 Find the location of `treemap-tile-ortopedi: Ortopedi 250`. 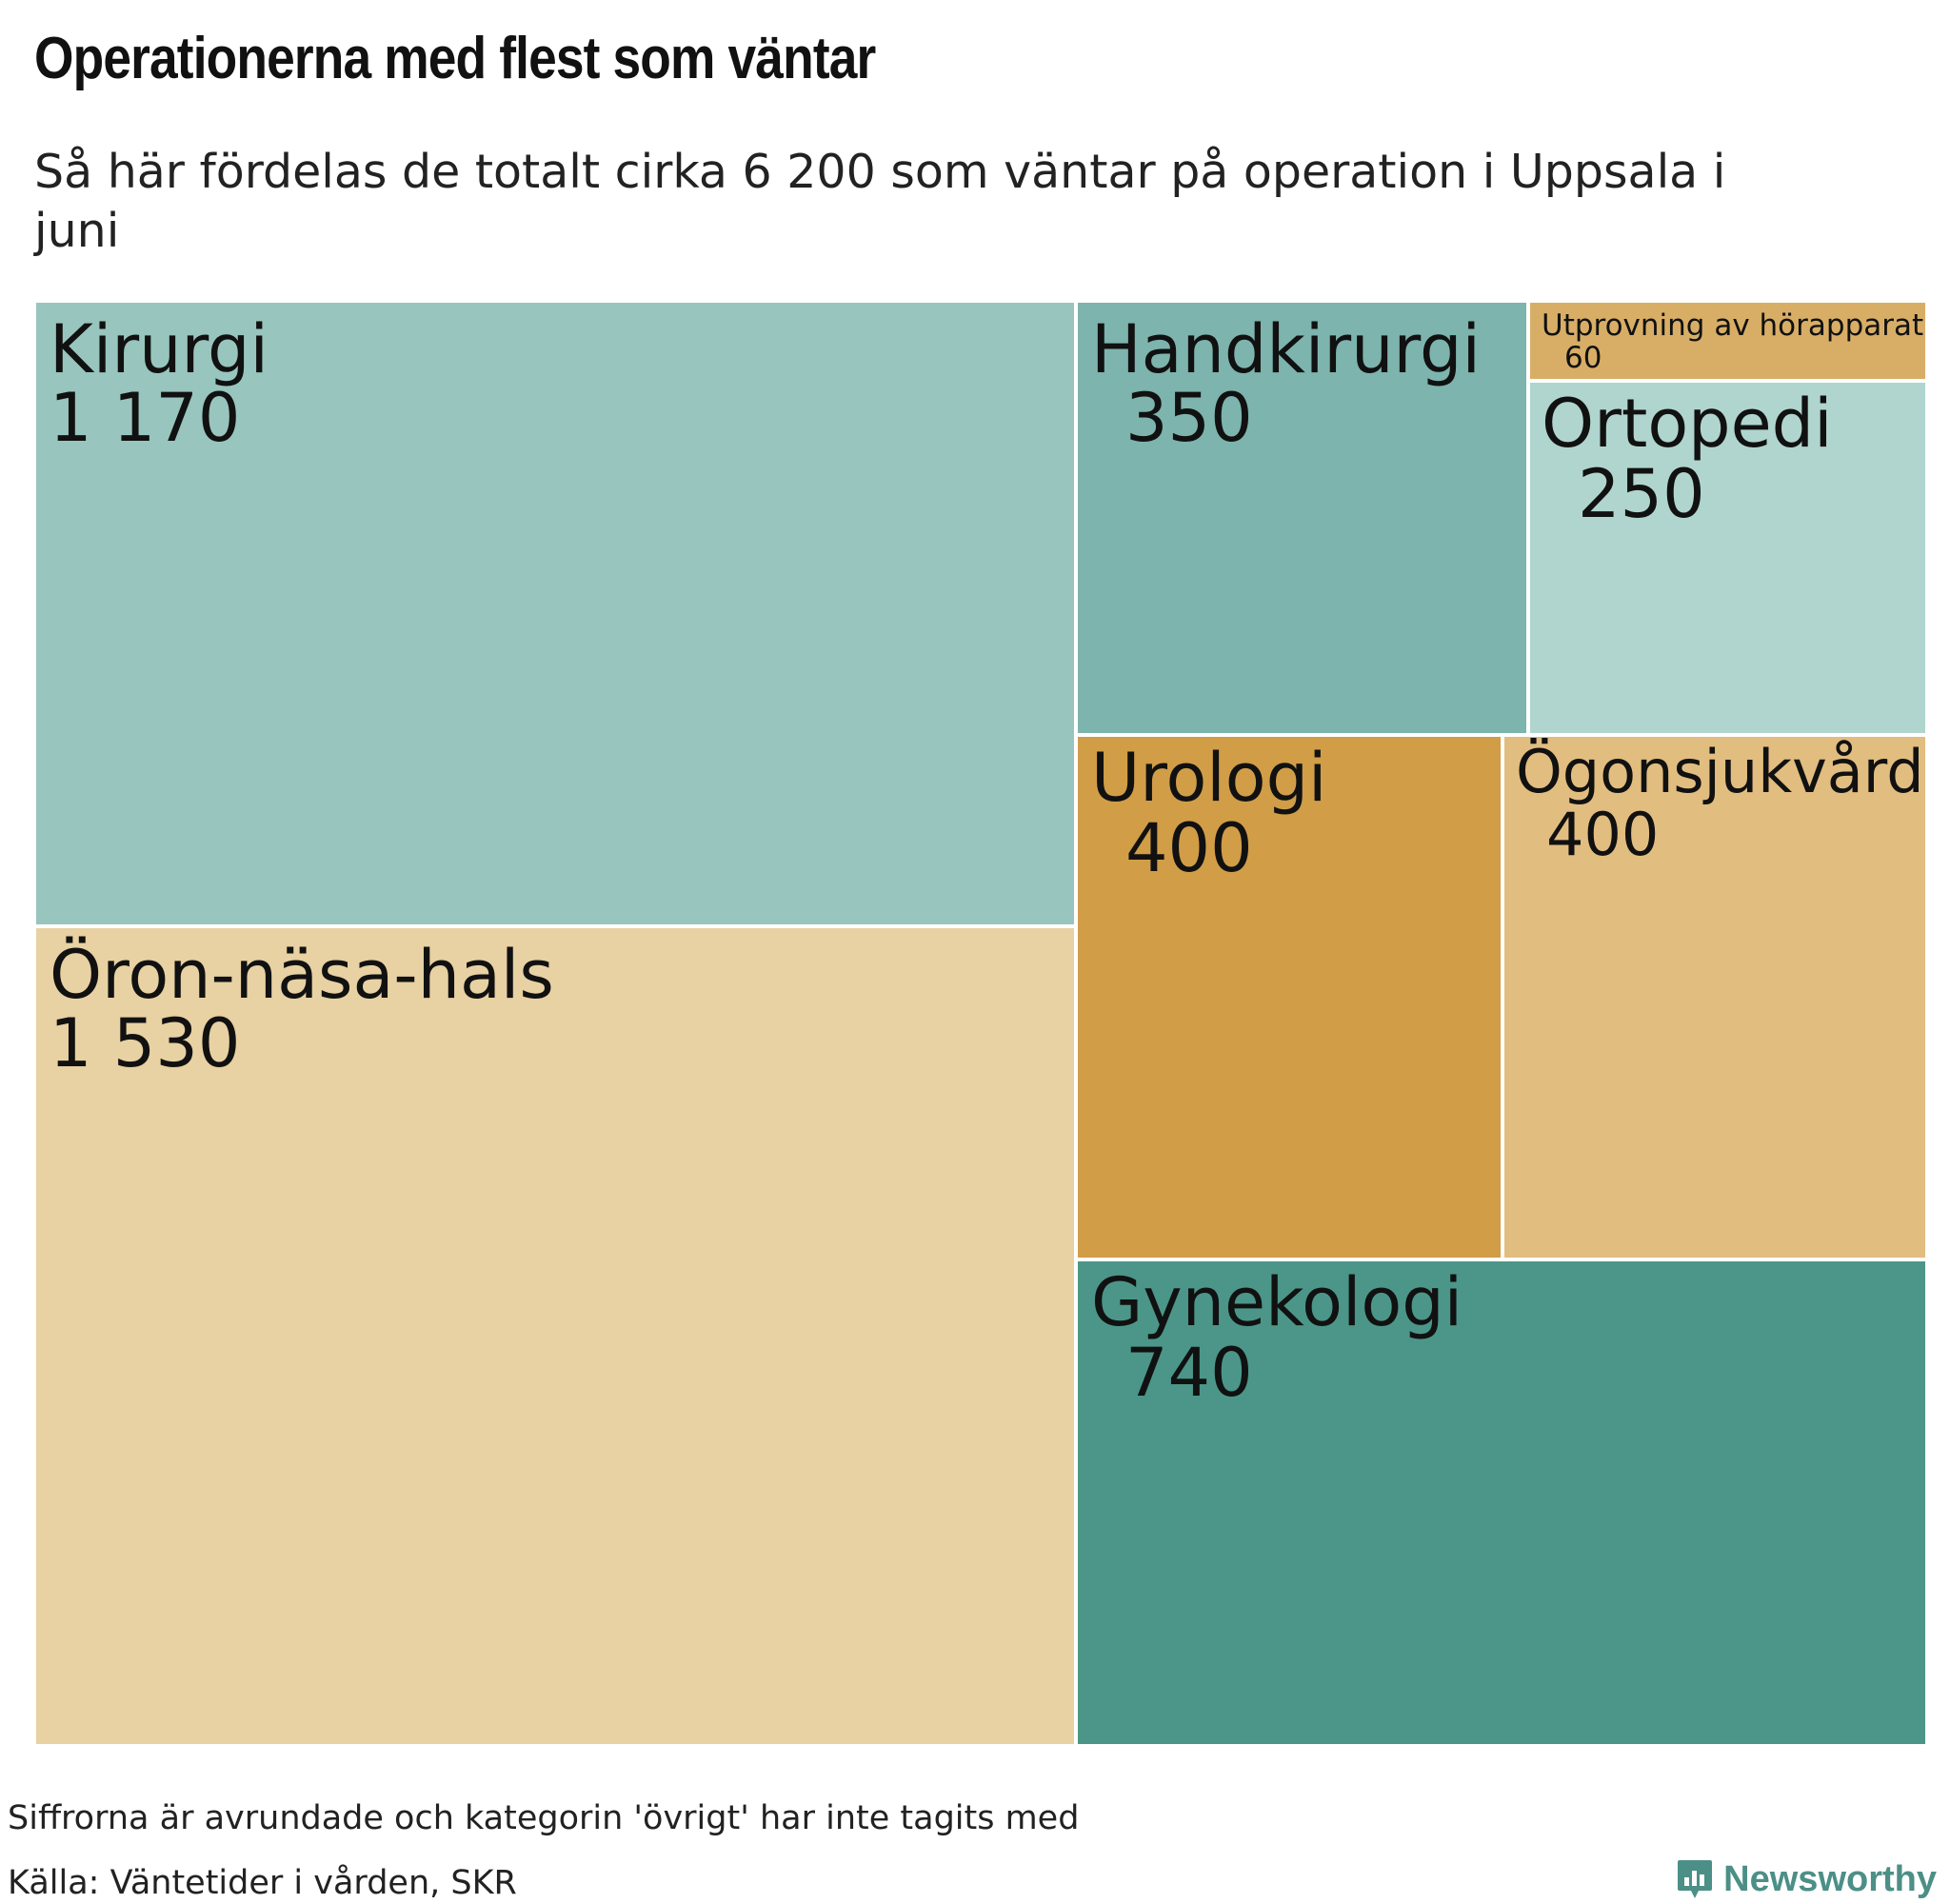

treemap-tile-ortopedi: Ortopedi 250 is located at coordinates (1727, 558).